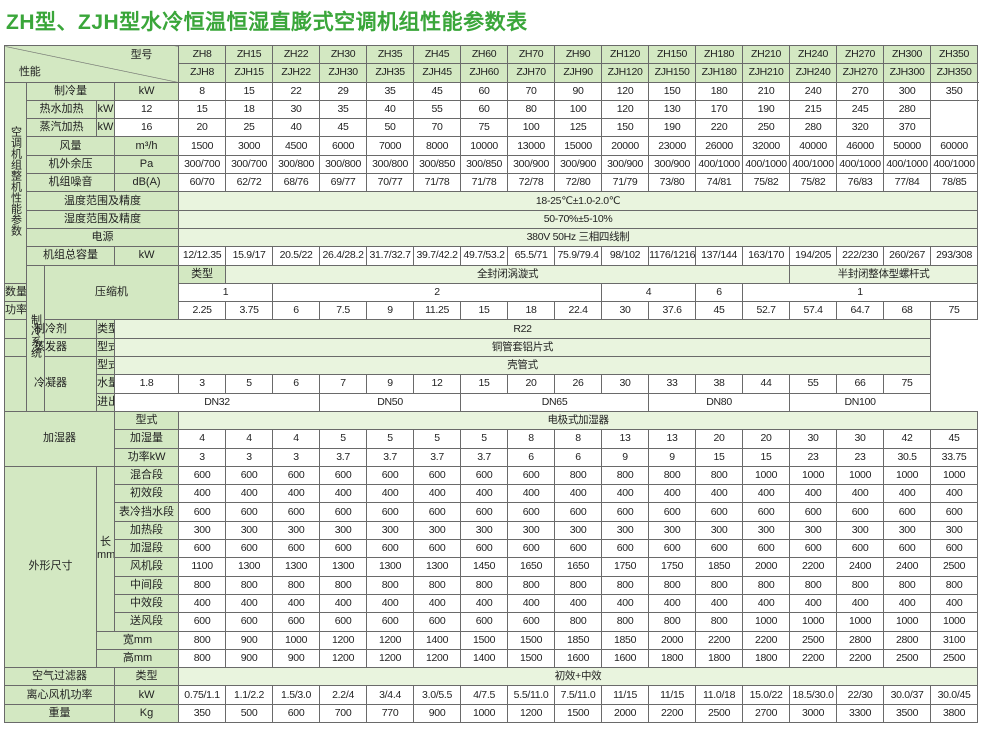 The height and width of the screenshot is (756, 981). Describe the element at coordinates (15, 292) in the screenshot. I see `unit: 数量` at that location.